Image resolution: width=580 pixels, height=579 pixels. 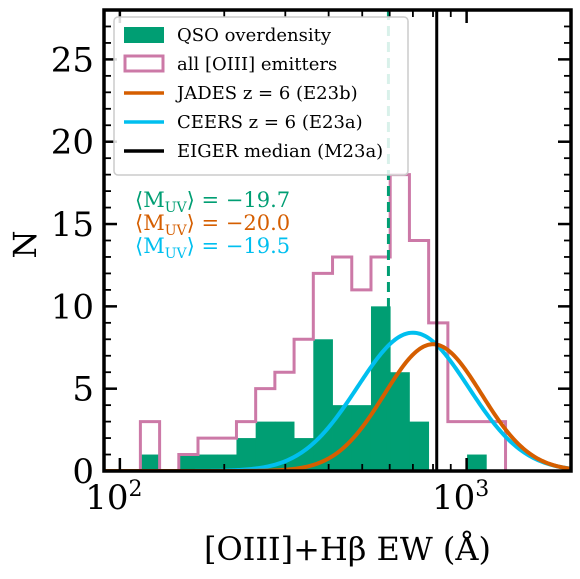 I want to click on x-tick-exponent: 2, so click(x=135, y=489).